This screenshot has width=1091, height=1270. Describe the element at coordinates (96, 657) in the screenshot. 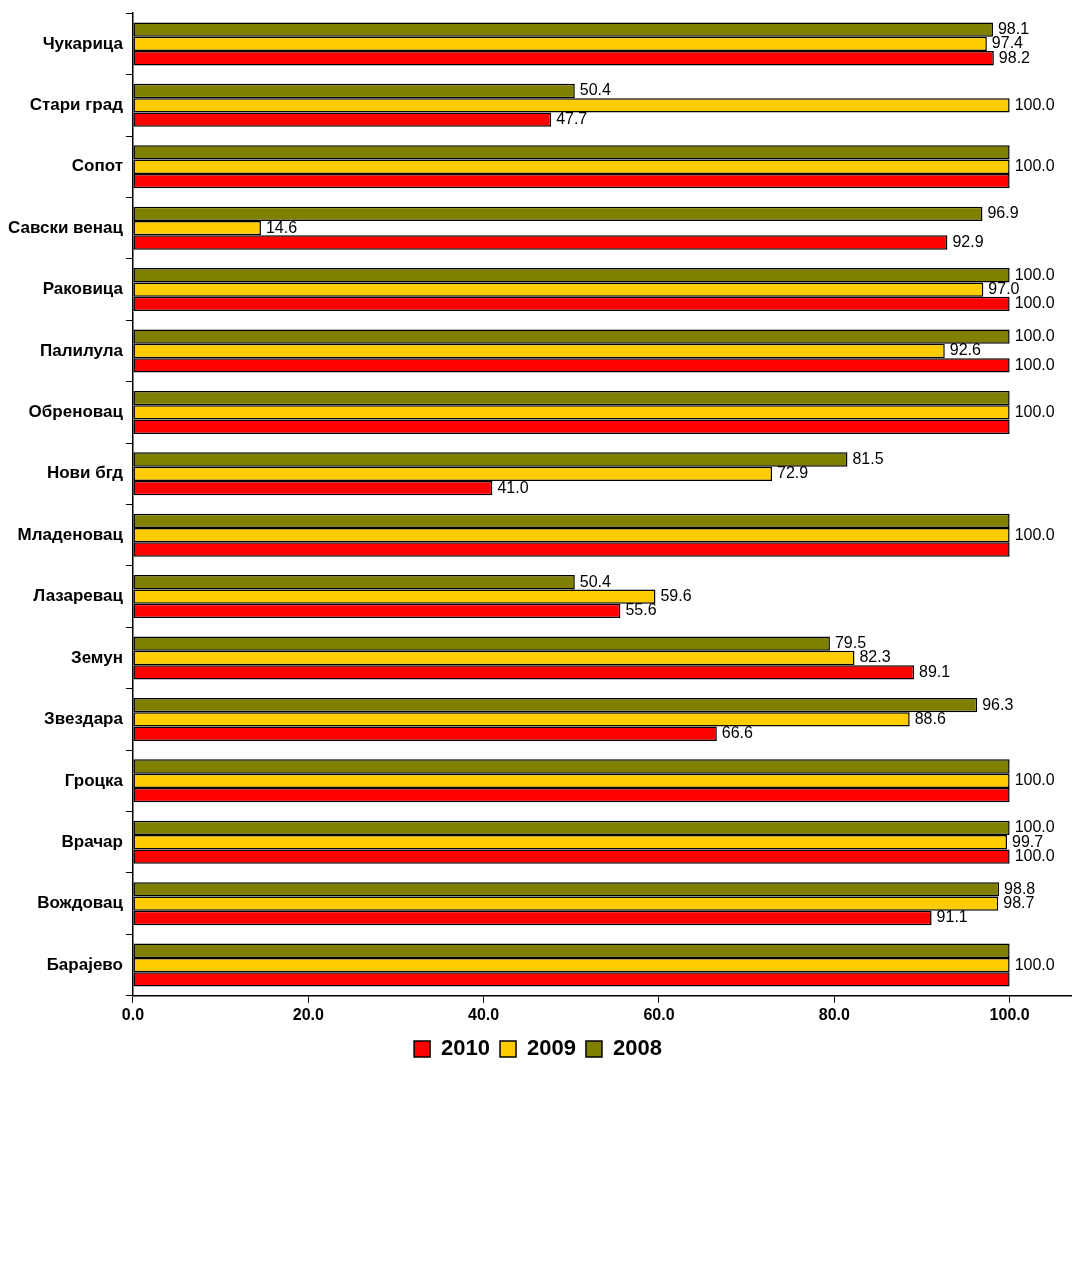

I see `y-tick-label: Земун` at that location.